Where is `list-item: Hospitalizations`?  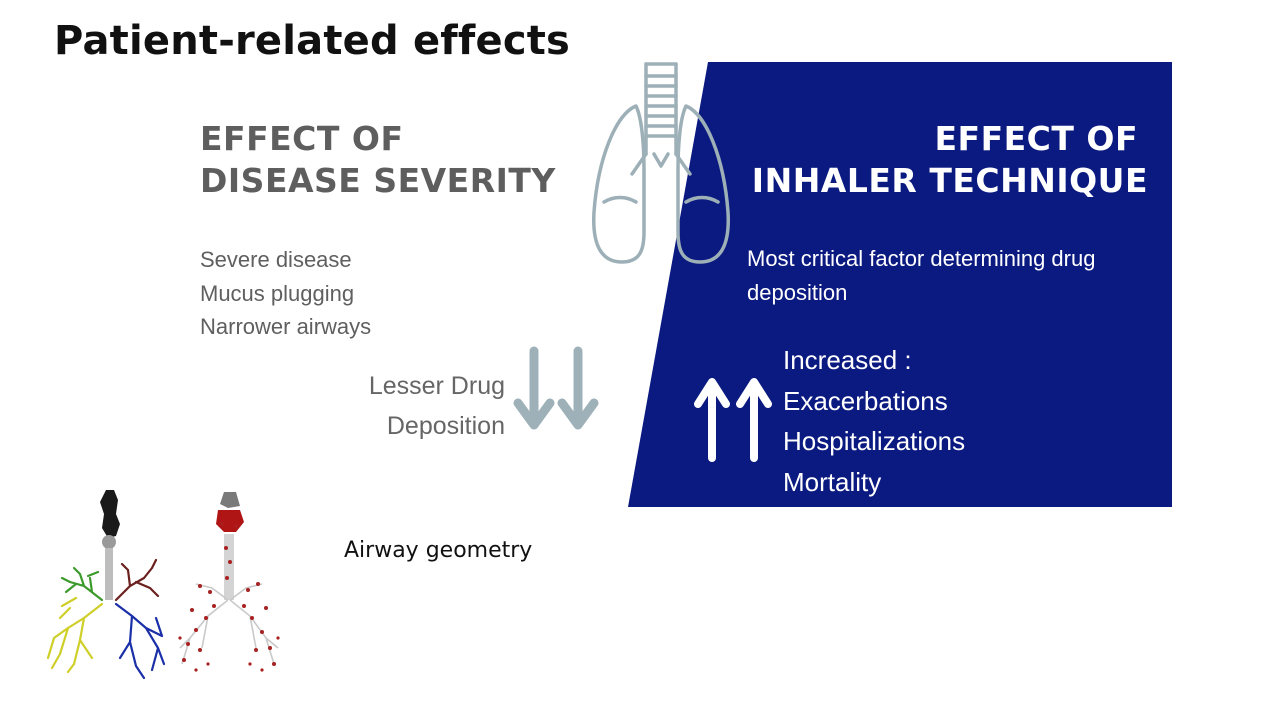 list-item: Hospitalizations is located at coordinates (874, 441).